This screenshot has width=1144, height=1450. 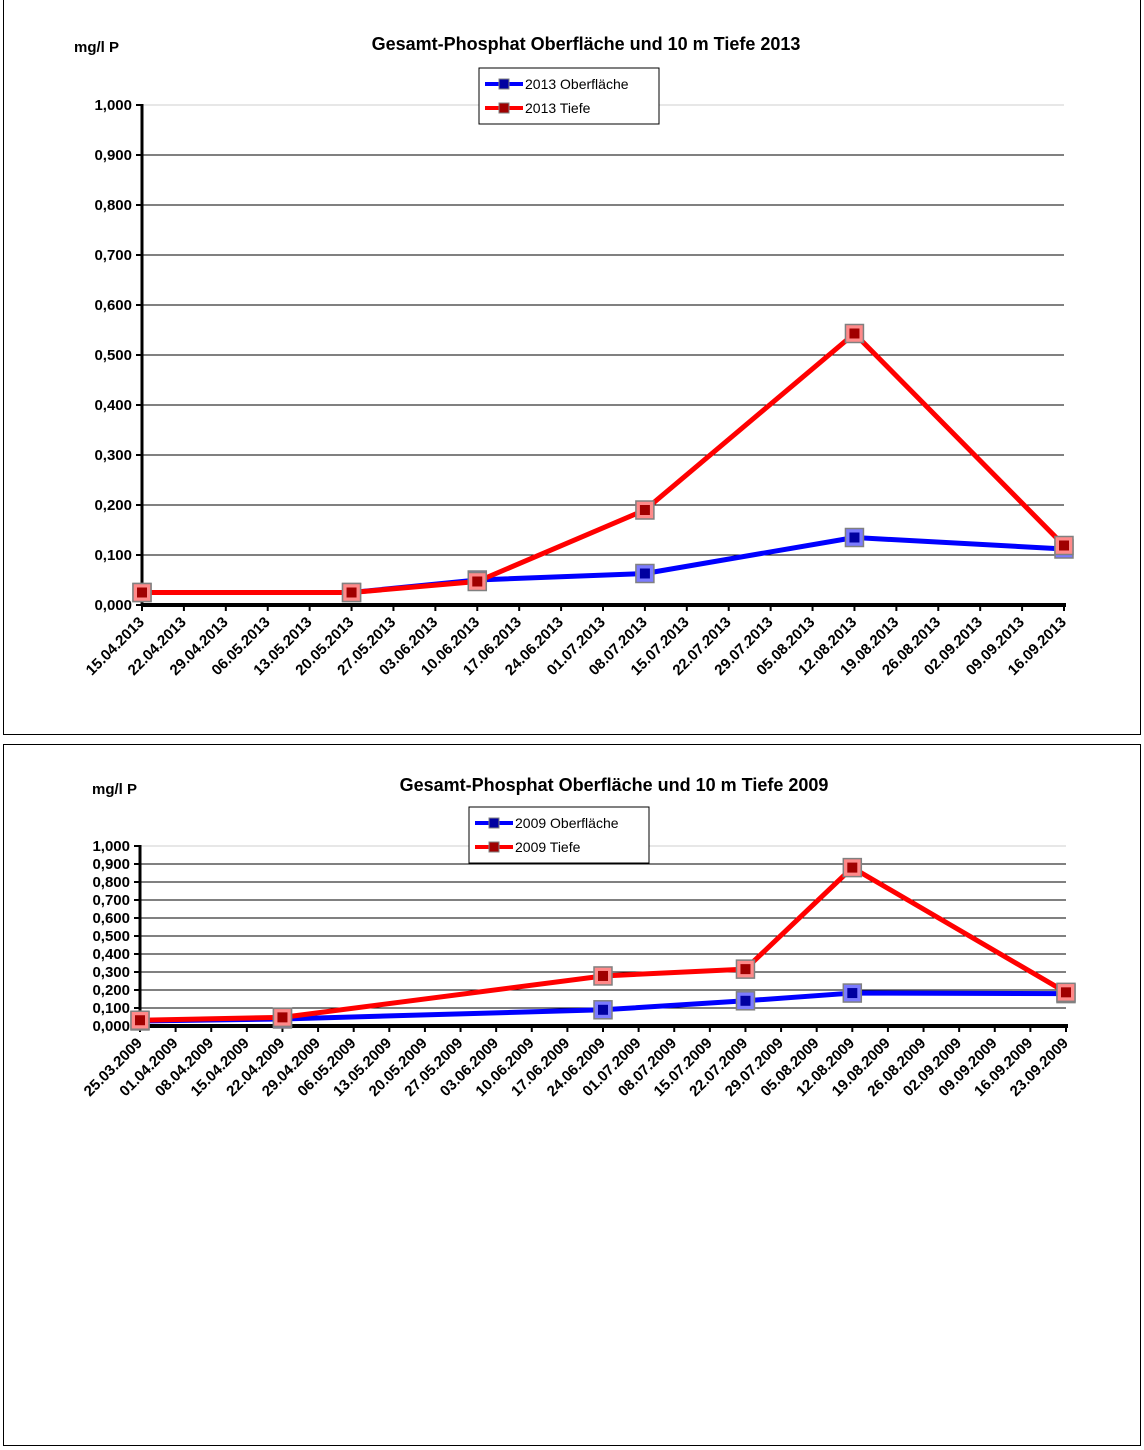 I want to click on legend-label-1: 2009 Tiefe, so click(x=548, y=847).